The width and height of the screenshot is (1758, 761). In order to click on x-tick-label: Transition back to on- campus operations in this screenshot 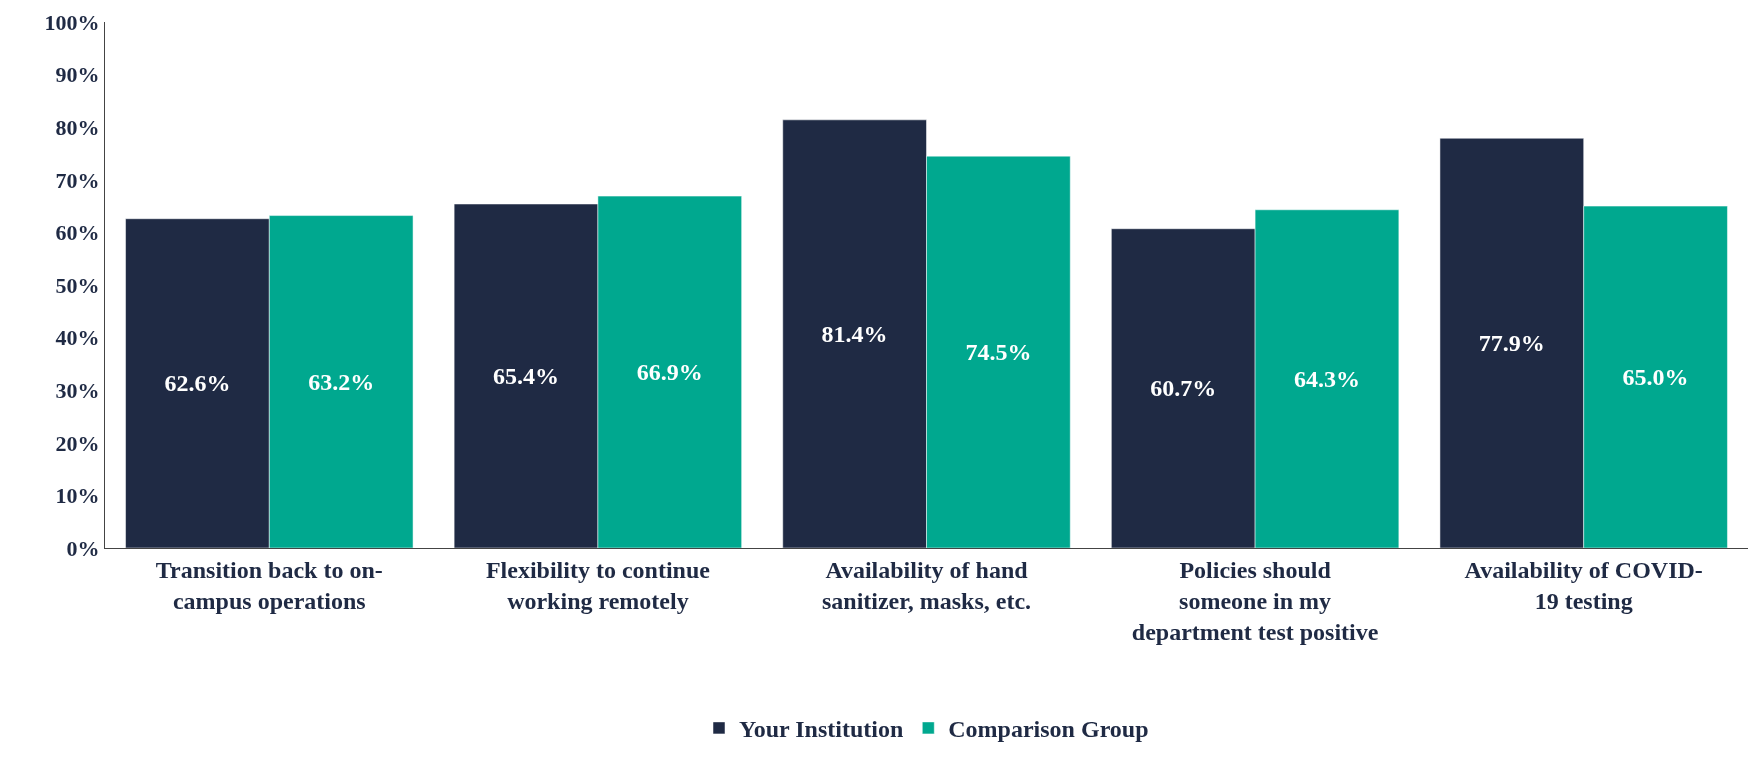, I will do `click(269, 585)`.